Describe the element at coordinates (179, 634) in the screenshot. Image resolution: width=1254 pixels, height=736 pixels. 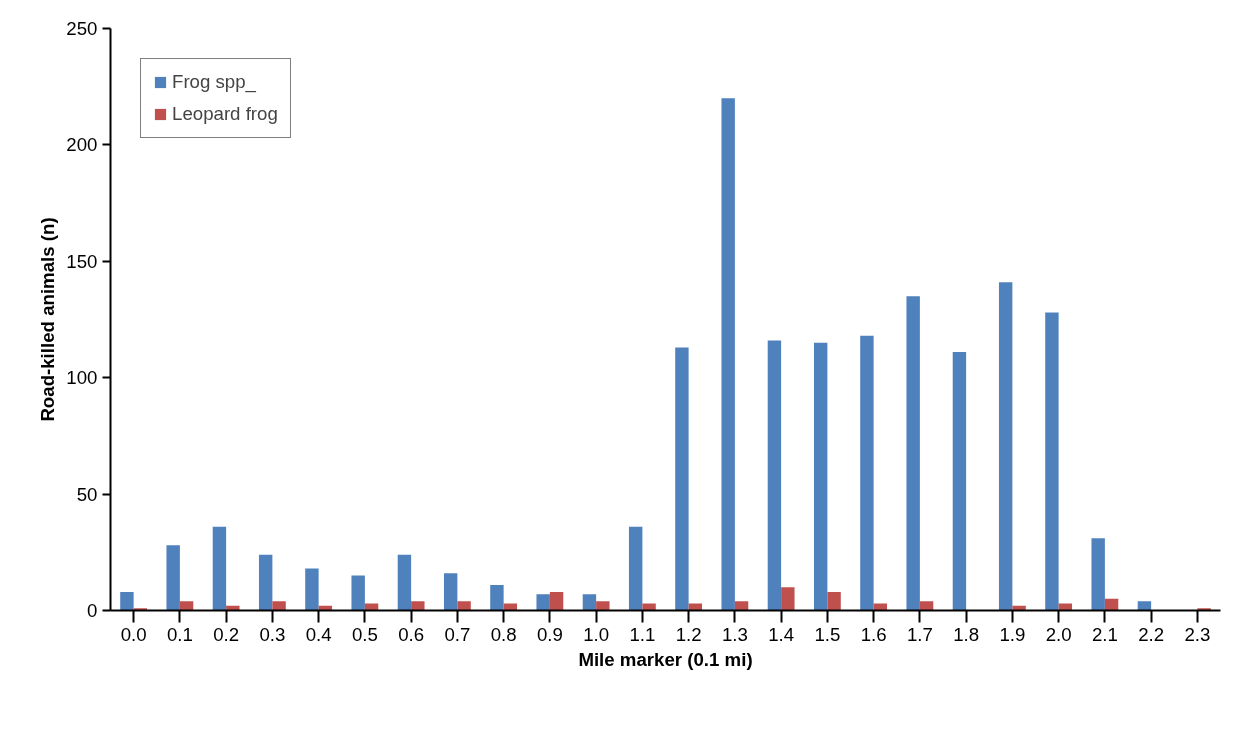
I see `x-tick-label: 0.1` at that location.